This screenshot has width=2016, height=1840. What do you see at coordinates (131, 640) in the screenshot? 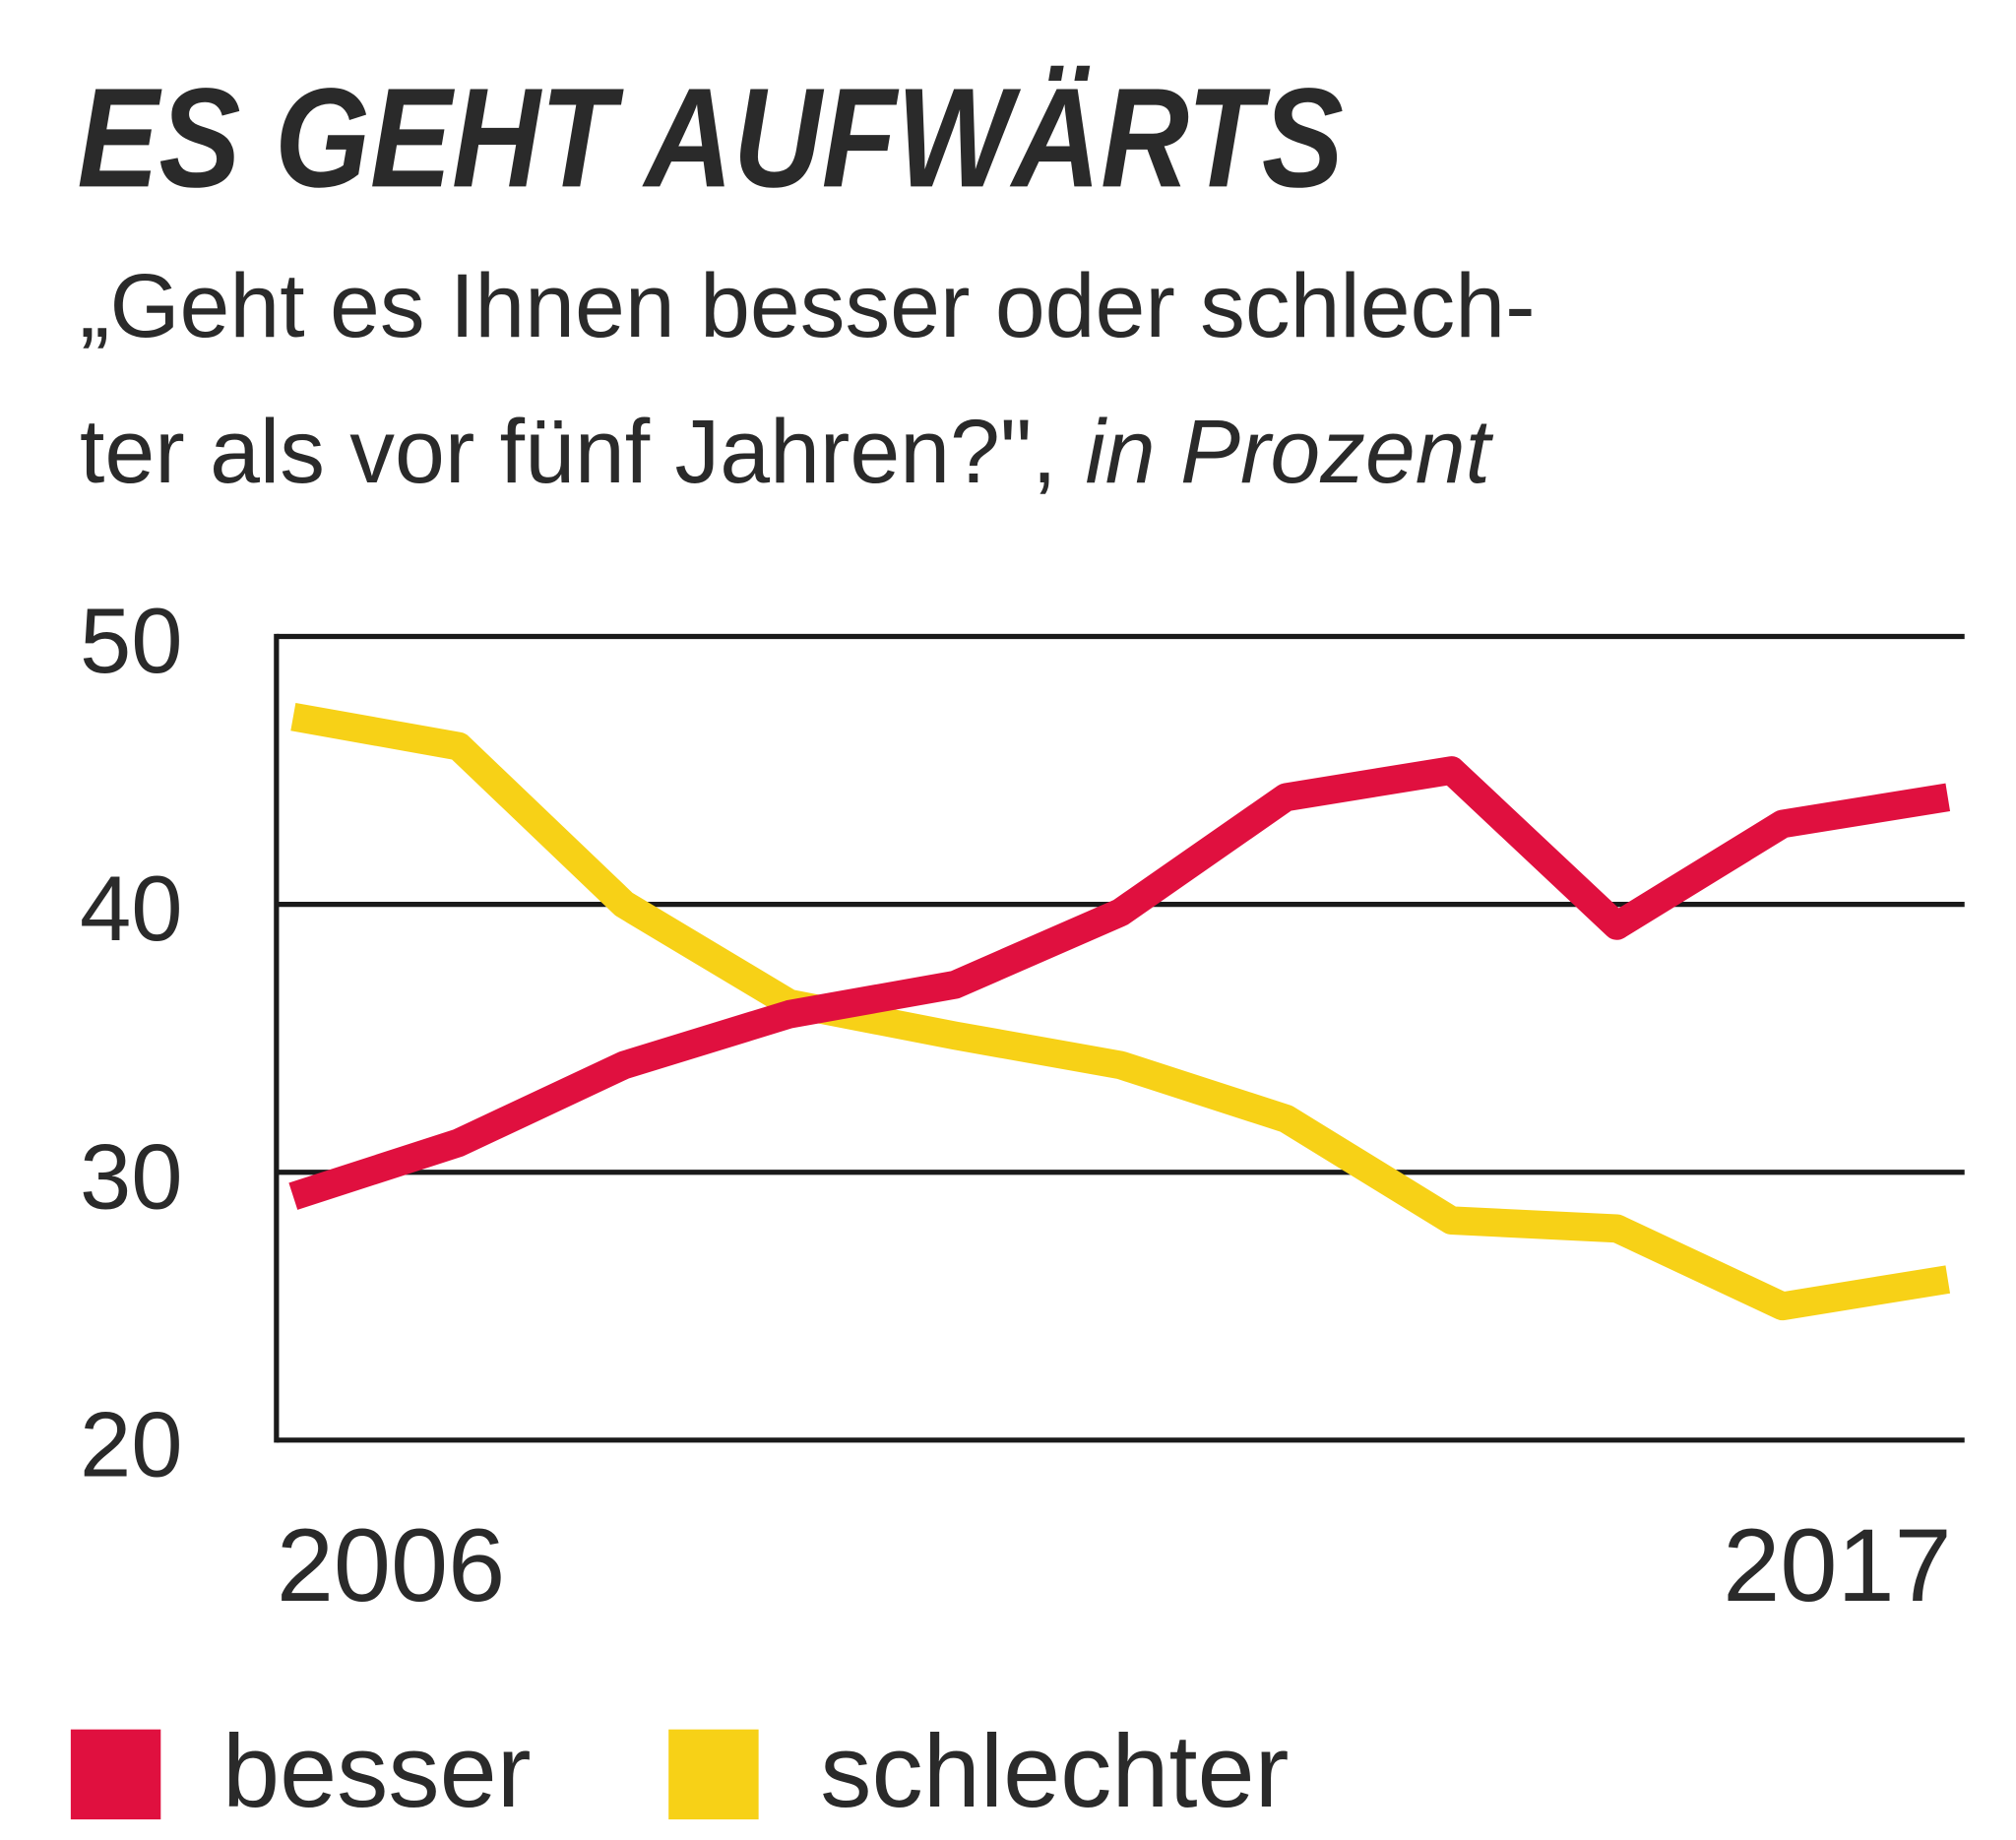
I see `y-tick-label: 50` at bounding box center [131, 640].